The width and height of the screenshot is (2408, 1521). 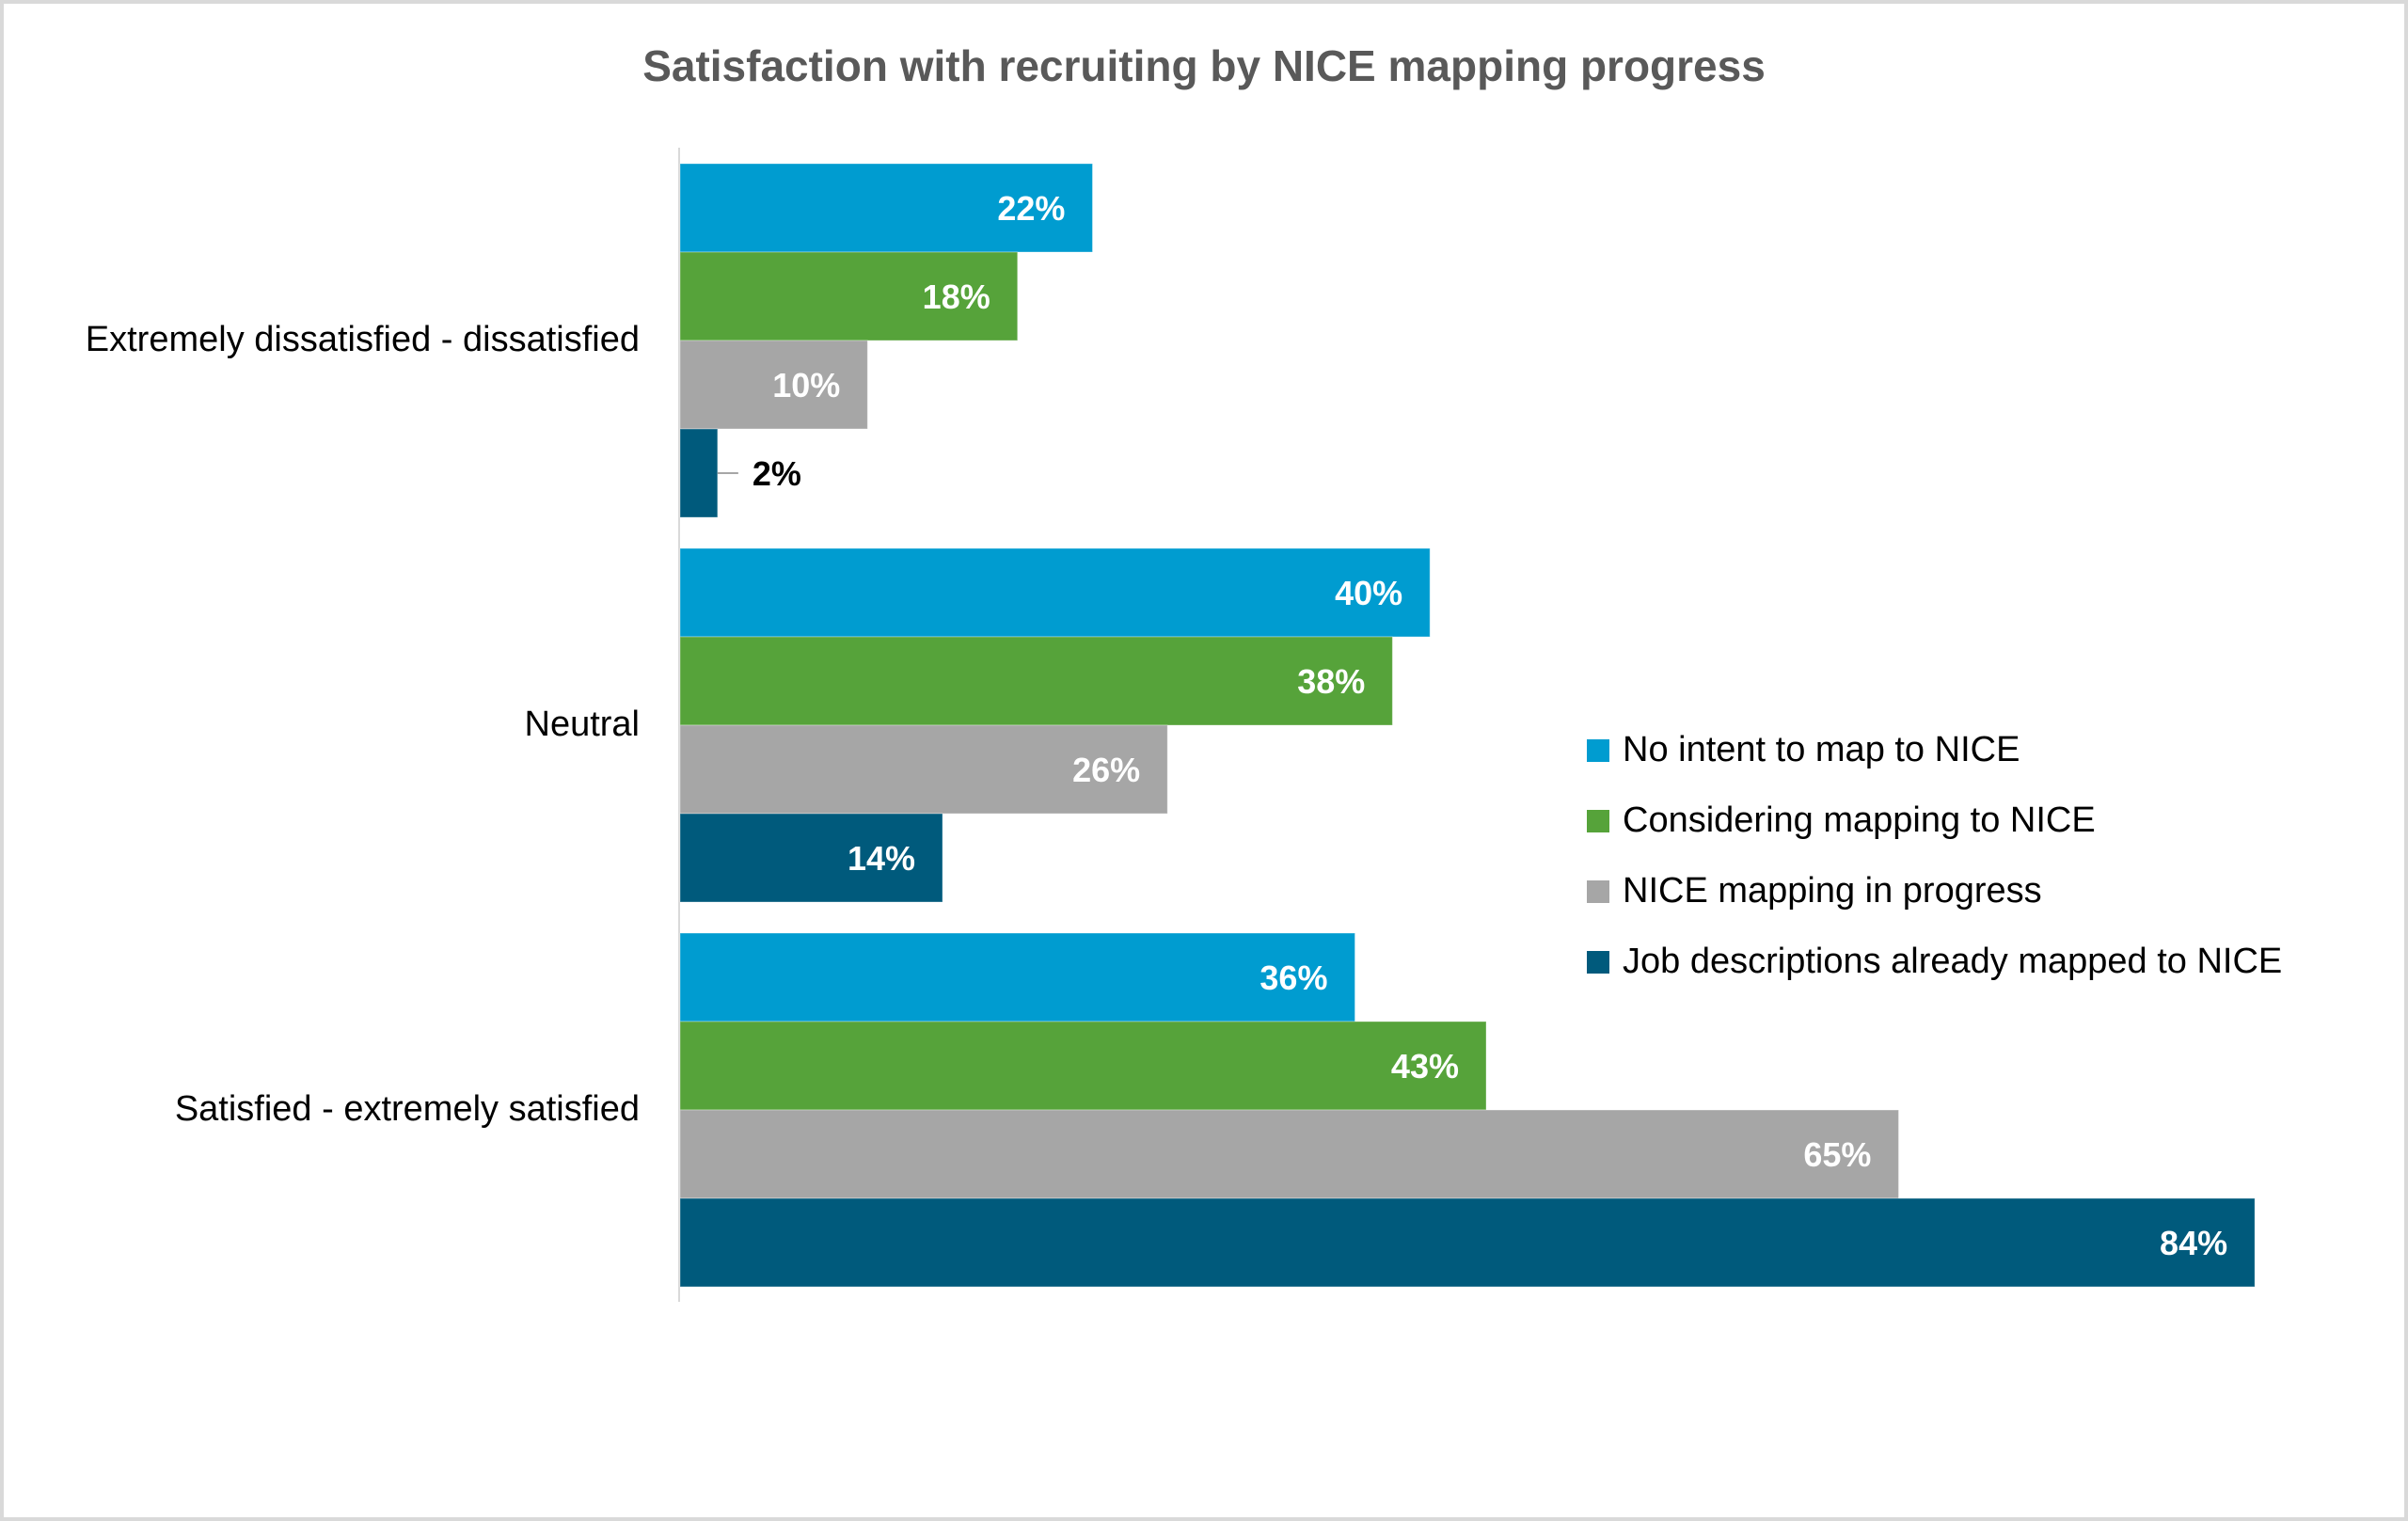 I want to click on legend-label: NICE mapping in progress, so click(x=1833, y=891).